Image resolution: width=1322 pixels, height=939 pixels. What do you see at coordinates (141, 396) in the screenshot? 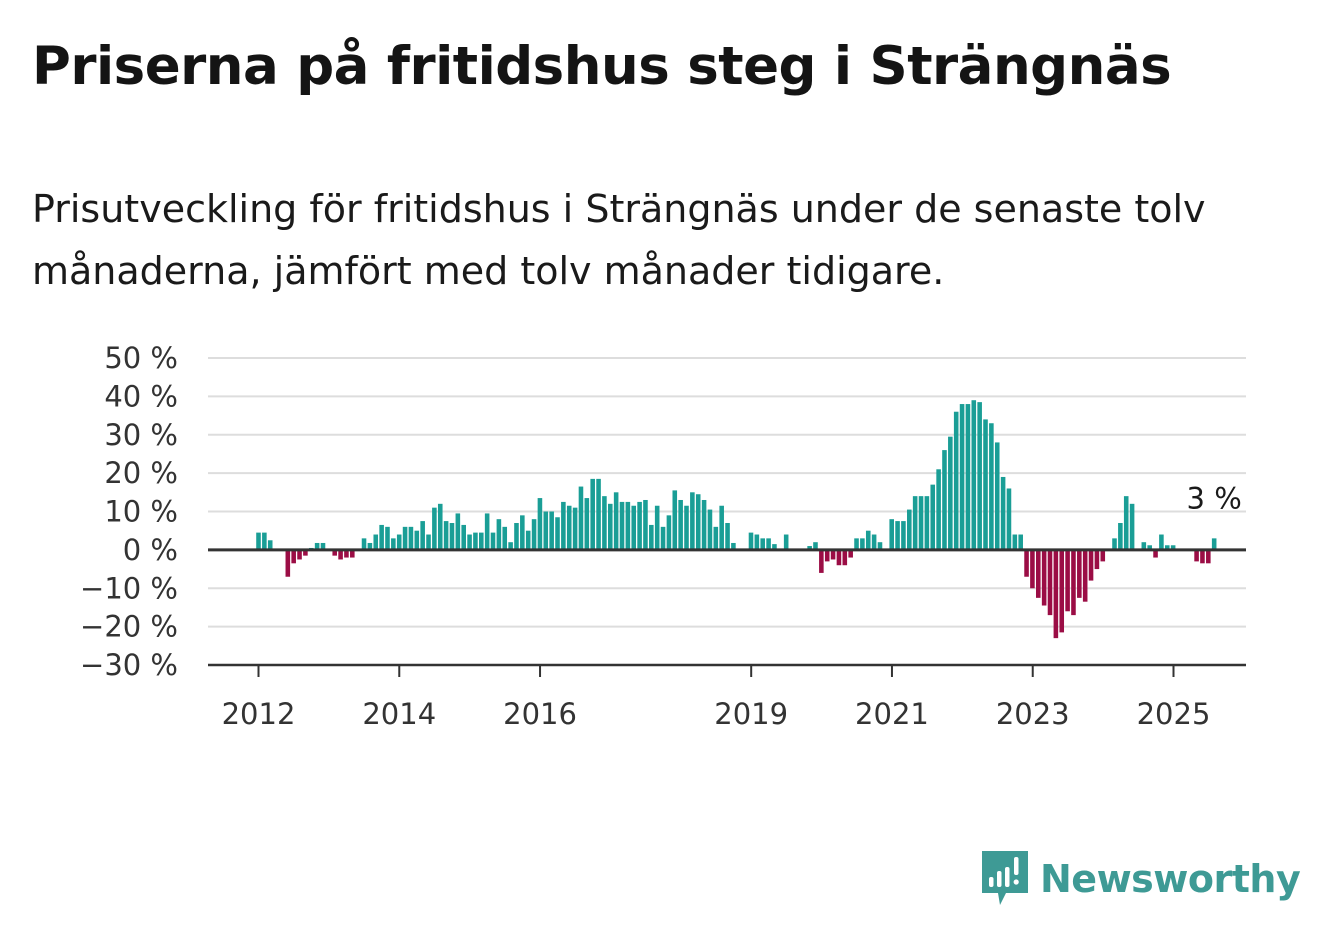
I see `y-tick-label: 40 %` at bounding box center [141, 396].